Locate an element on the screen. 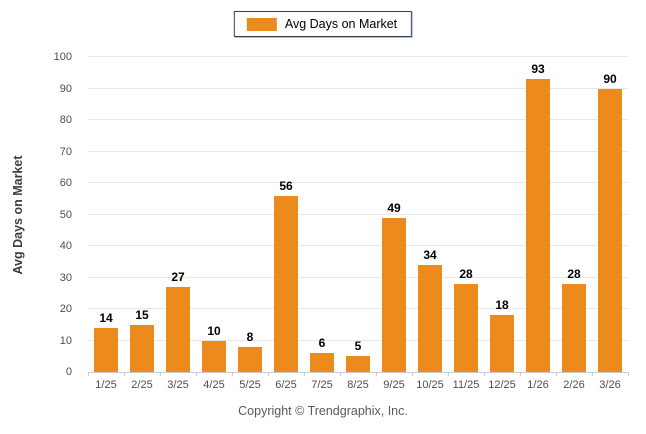 Image resolution: width=646 pixels, height=434 pixels. y-tick-label: 50 is located at coordinates (65, 214).